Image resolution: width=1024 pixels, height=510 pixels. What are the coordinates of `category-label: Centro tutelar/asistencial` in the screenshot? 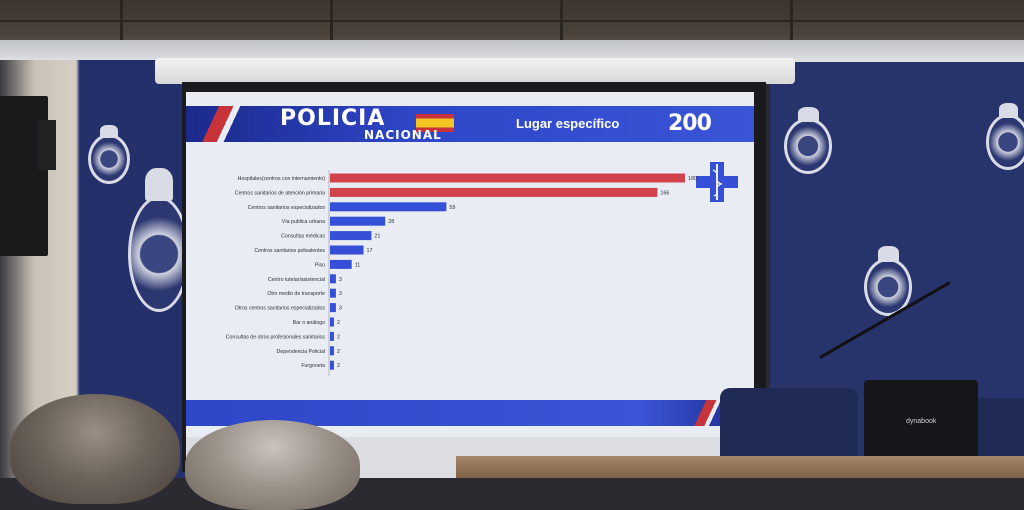 It's located at (296, 280).